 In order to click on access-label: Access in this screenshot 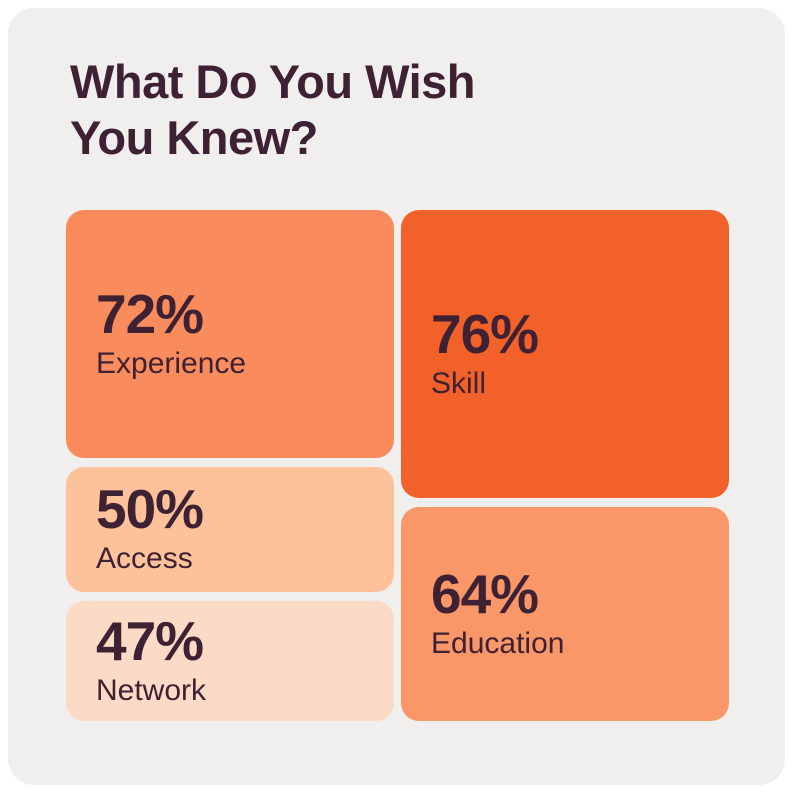, I will do `click(144, 559)`.